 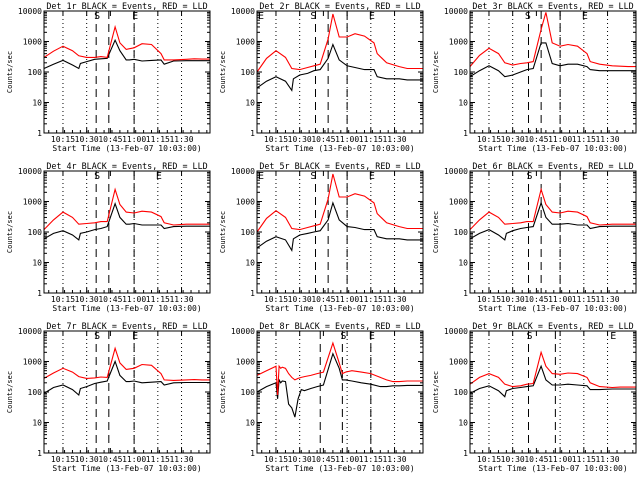 I want to click on chart-title: Det 2r BLACK = Events, RED = LLD, so click(x=339, y=6).